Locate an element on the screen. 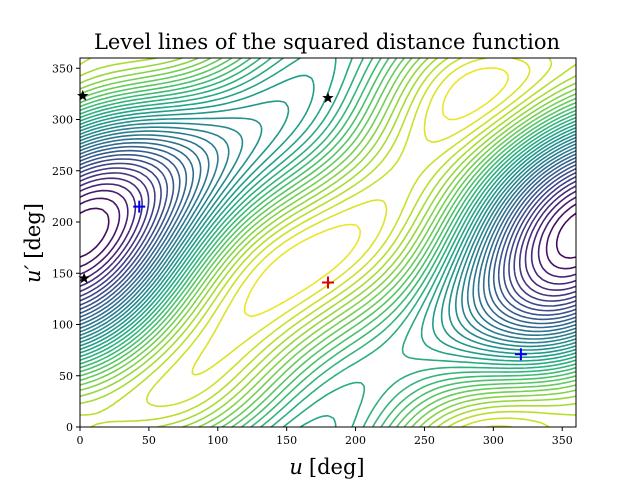 The width and height of the screenshot is (640, 480). x-tick-label: 350 is located at coordinates (562, 440).